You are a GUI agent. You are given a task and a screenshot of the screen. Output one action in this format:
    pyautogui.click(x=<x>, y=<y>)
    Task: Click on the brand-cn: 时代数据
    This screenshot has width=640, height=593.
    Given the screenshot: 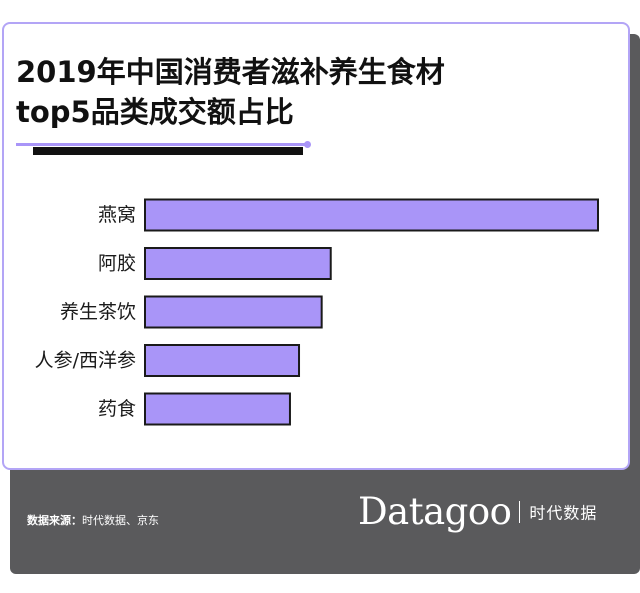 What is the action you would take?
    pyautogui.click(x=563, y=513)
    